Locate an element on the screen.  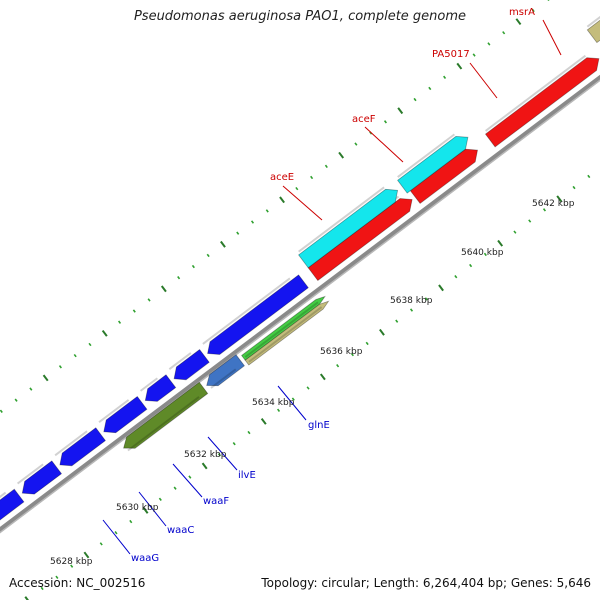
gene-glnE-tan is located at coordinates (287, 333).